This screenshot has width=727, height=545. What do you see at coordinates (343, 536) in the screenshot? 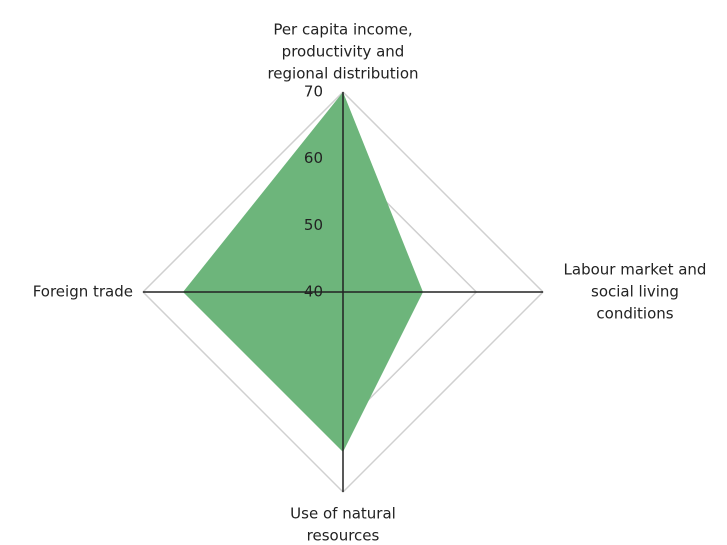
I see `axis-label: resources` at bounding box center [343, 536].